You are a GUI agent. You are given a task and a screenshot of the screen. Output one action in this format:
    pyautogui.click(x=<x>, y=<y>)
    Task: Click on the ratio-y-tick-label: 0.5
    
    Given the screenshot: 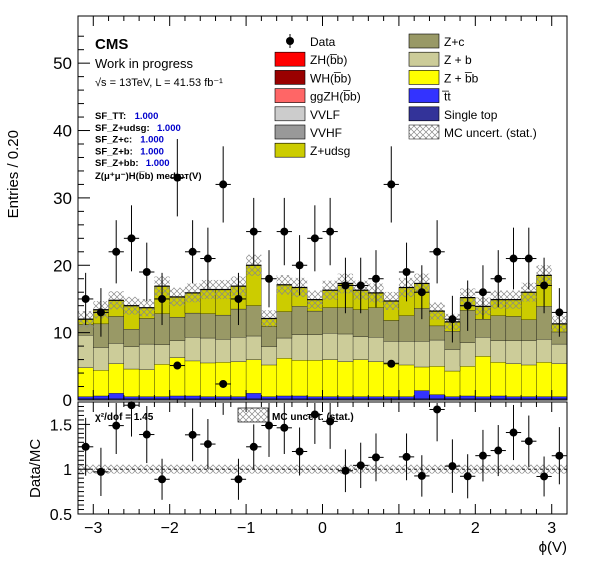 What is the action you would take?
    pyautogui.click(x=61, y=515)
    